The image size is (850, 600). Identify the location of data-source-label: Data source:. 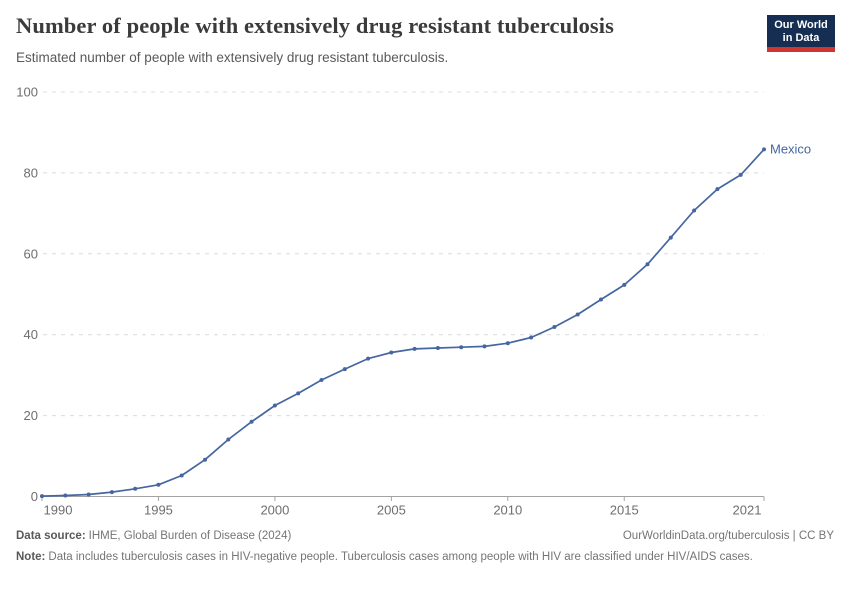
(51, 536).